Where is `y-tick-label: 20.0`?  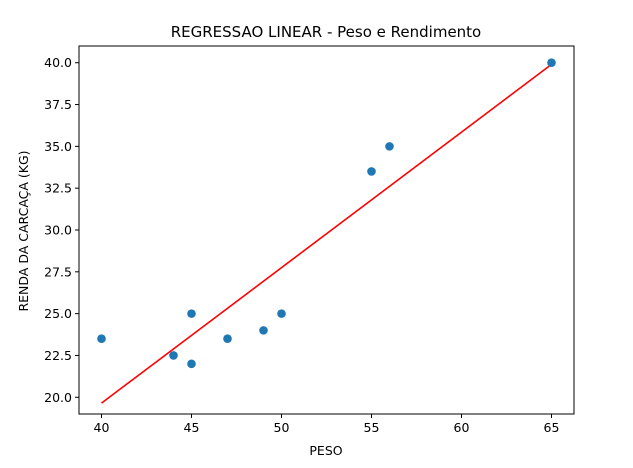 y-tick-label: 20.0 is located at coordinates (58, 397).